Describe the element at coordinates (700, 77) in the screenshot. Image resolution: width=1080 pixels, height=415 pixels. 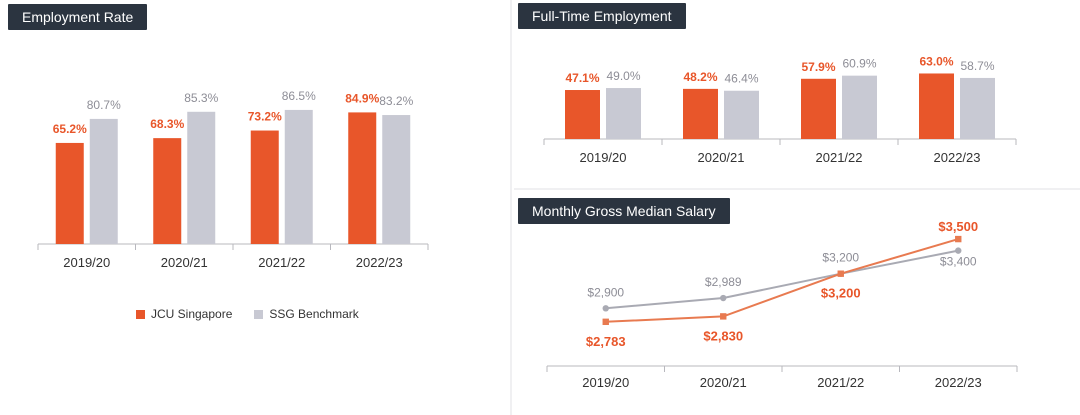
I see `data-label-jcu: 48.2%` at that location.